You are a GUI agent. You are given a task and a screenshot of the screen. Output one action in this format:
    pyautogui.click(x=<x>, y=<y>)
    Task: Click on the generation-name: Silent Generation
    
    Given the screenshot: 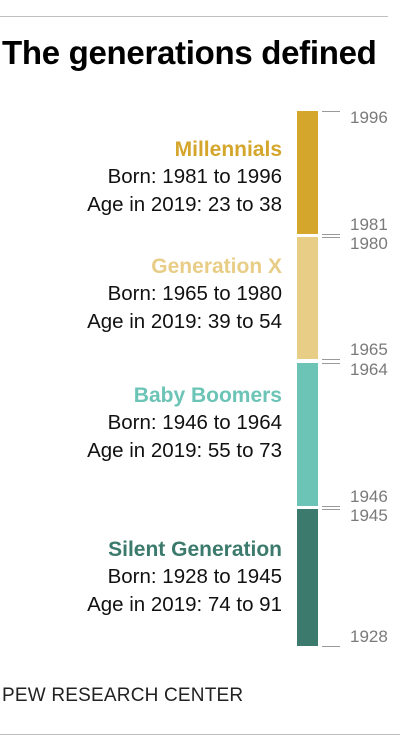 What is the action you would take?
    pyautogui.click(x=195, y=549)
    